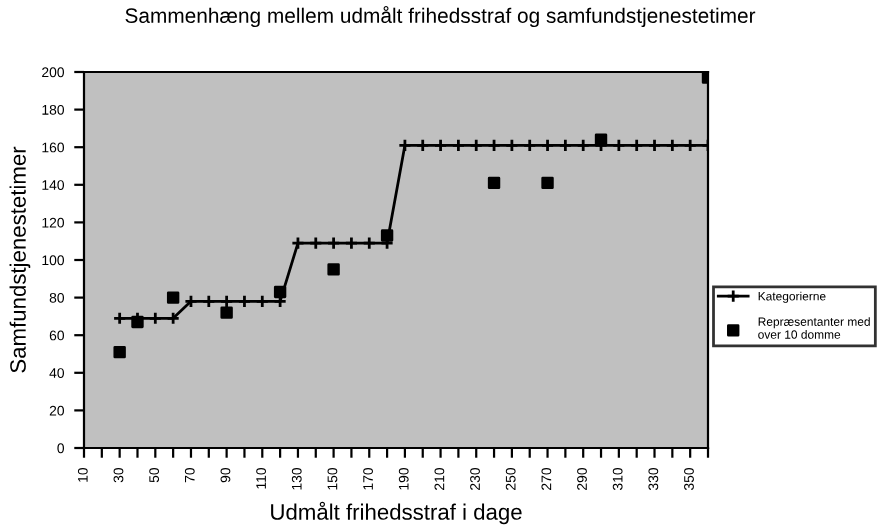  Describe the element at coordinates (20, 259) in the screenshot. I see `y-axis-title: Samfundstjenestetimer` at that location.